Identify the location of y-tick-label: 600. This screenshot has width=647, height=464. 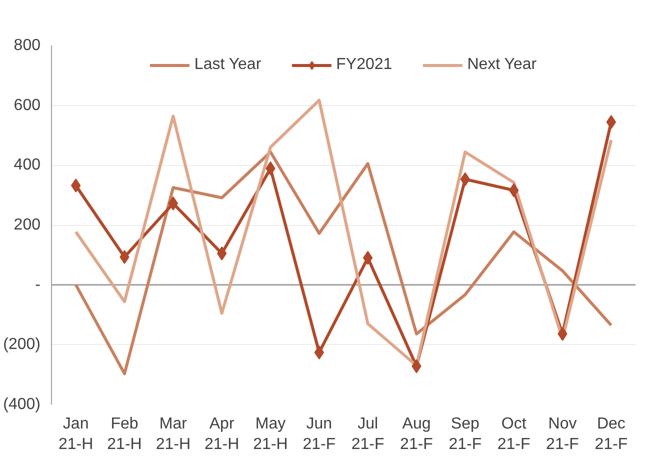
(27, 105).